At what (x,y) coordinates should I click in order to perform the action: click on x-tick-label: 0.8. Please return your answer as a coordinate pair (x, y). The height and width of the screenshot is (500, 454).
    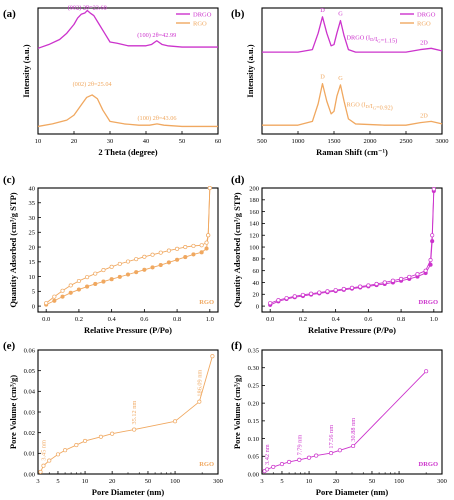
    Looking at the image, I should click on (401, 319).